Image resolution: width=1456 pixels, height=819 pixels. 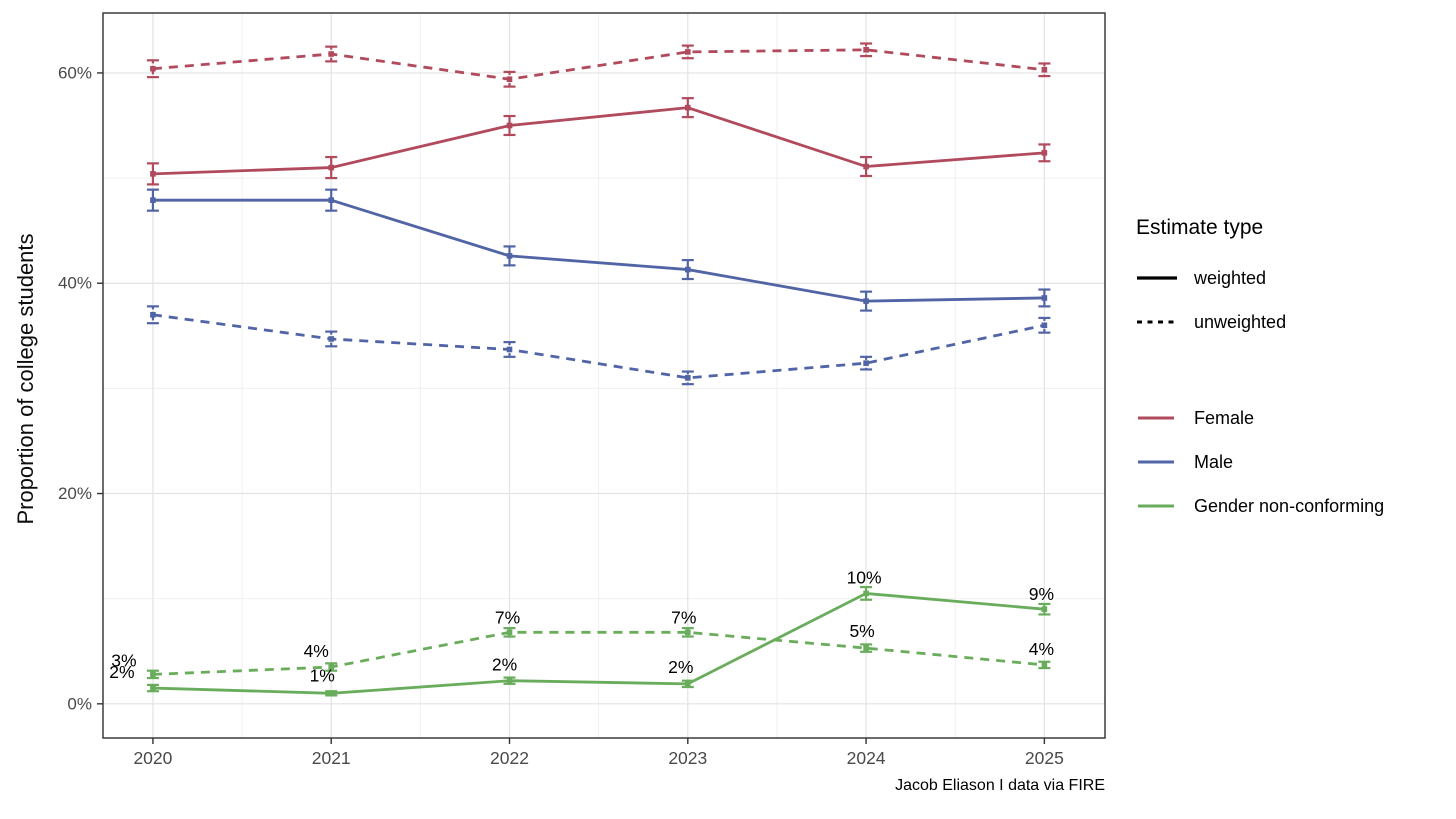 I want to click on x-tick-label: 2021, so click(x=331, y=758).